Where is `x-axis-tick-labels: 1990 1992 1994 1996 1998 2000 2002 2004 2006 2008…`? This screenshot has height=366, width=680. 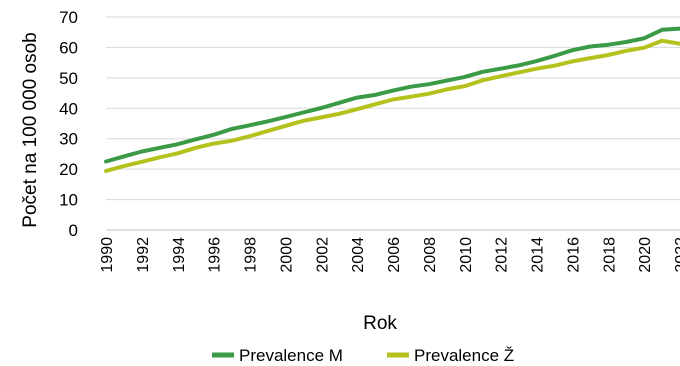 x-axis-tick-labels: 1990 1992 1994 1996 1998 2000 2002 2004 2006 2008… is located at coordinates (389, 255).